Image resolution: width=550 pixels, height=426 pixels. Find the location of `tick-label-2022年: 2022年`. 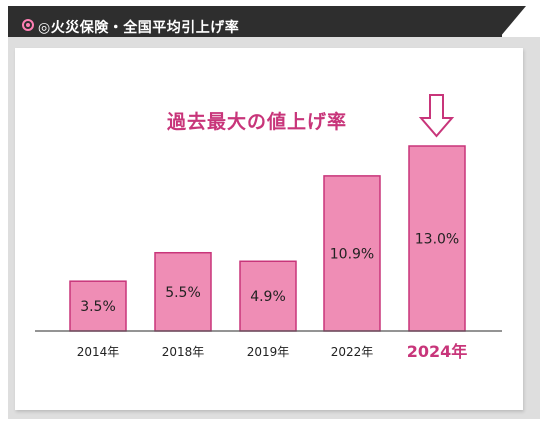

tick-label-2022年: 2022年 is located at coordinates (352, 352).